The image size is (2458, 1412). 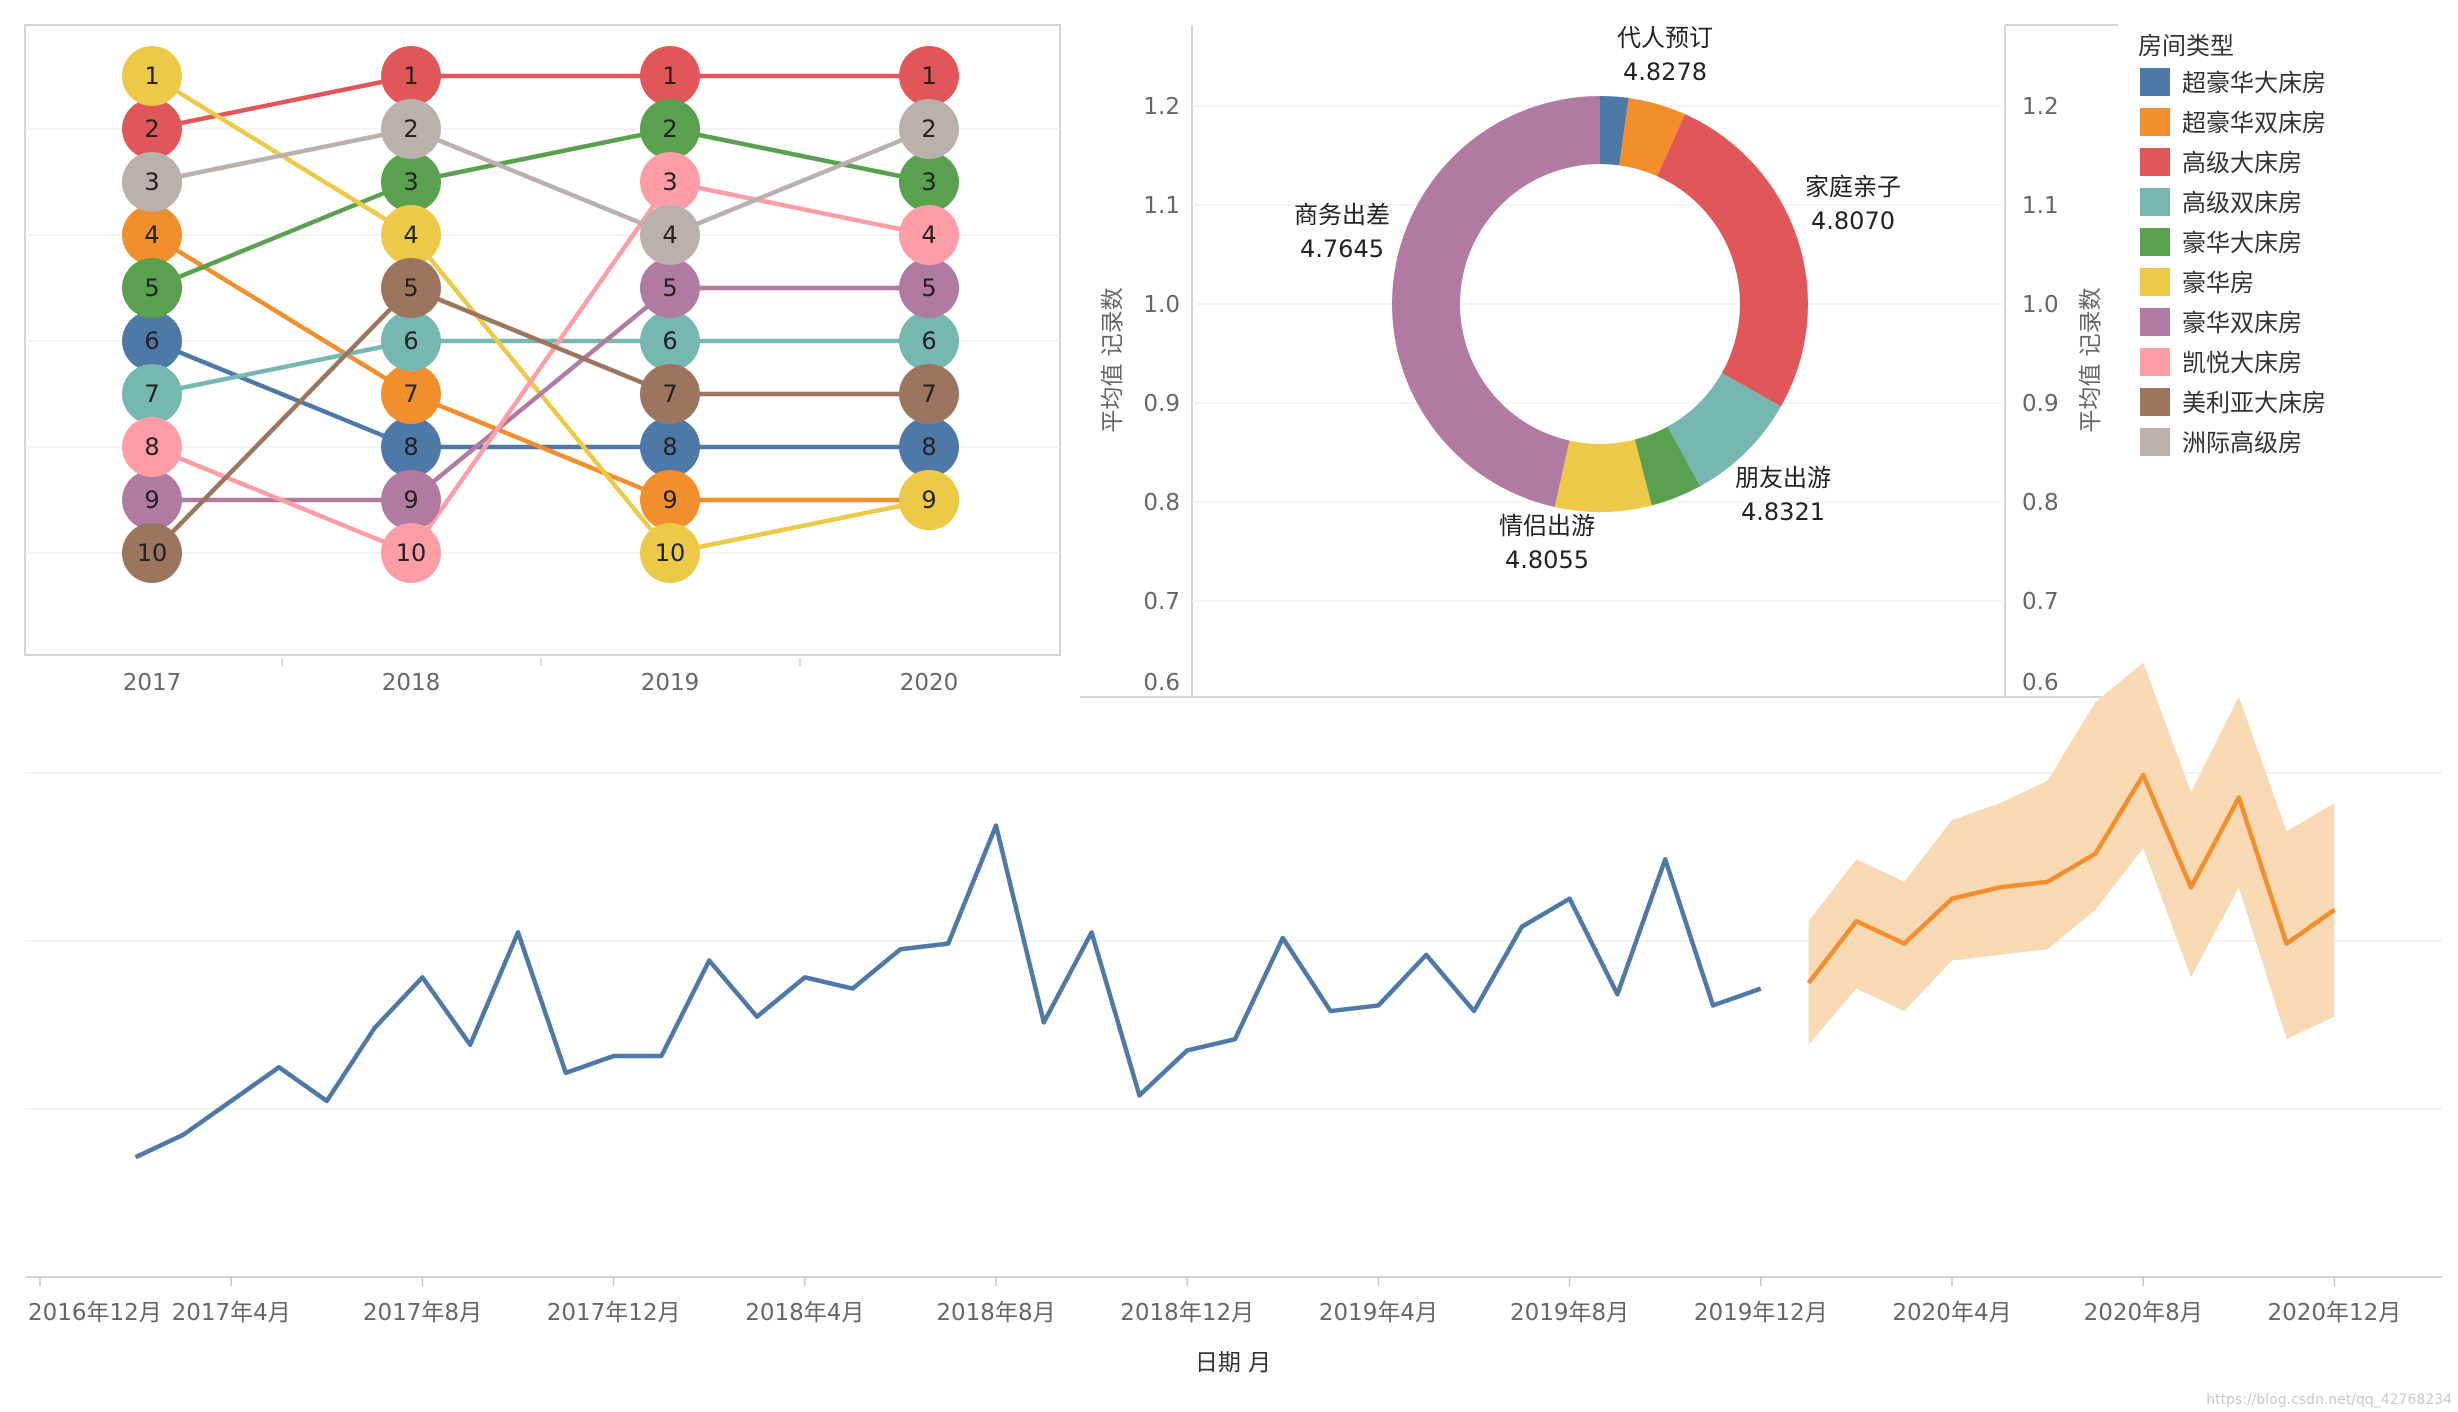 I want to click on legend-item-label: 凯悦大床房, so click(x=2242, y=363).